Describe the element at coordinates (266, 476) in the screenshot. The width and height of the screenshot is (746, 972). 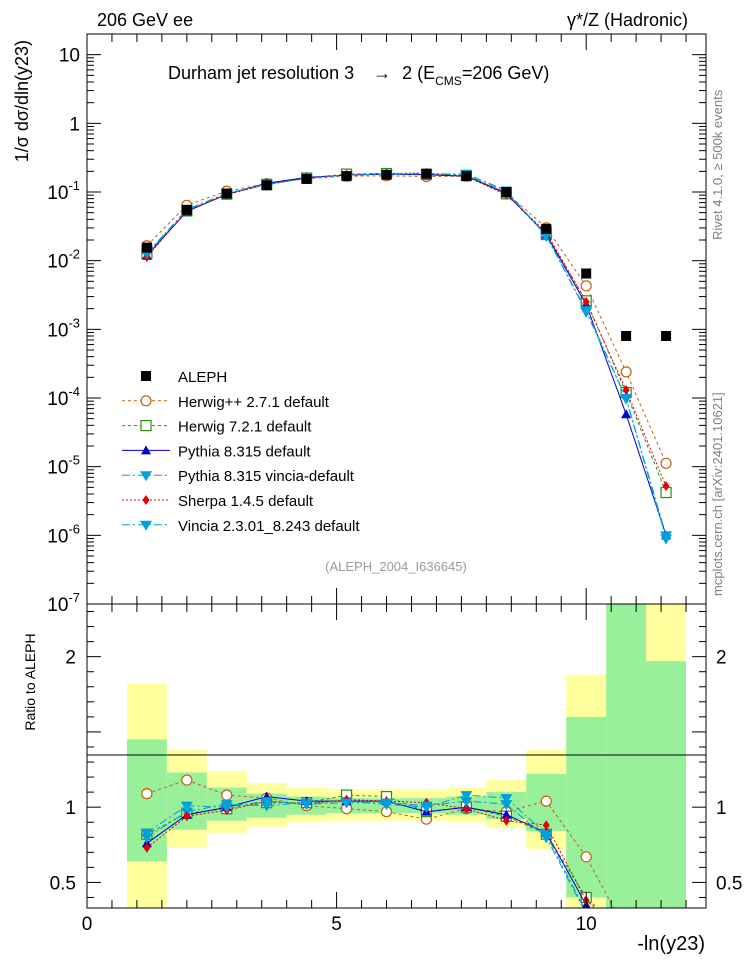
I see `legend-label: Pythia 8.315 vincia-default` at that location.